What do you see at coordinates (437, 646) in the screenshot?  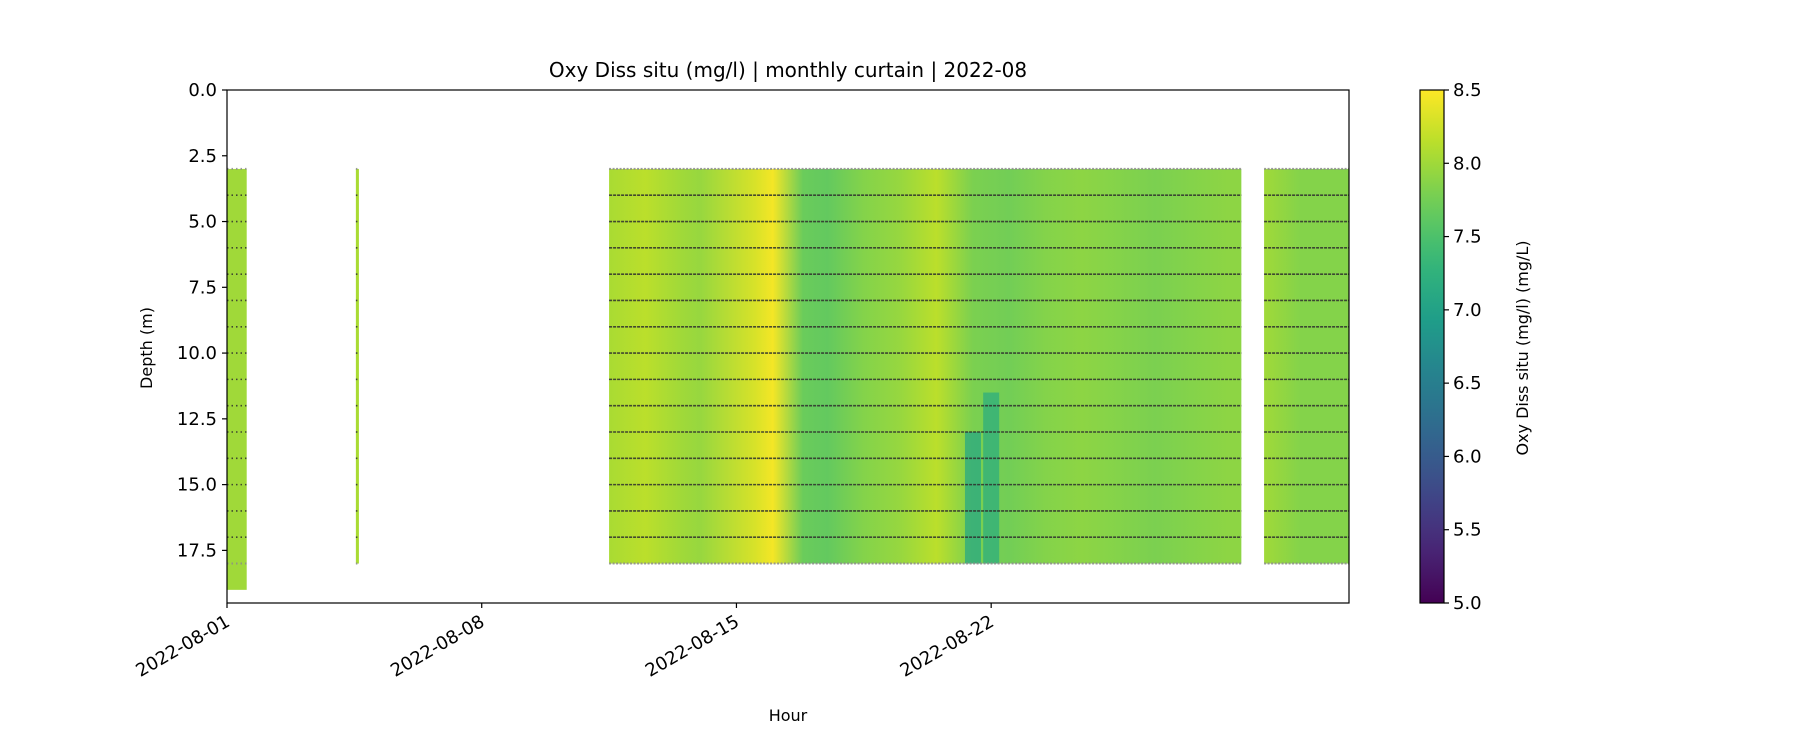 I see `x-tick-label: 2022-08-08` at bounding box center [437, 646].